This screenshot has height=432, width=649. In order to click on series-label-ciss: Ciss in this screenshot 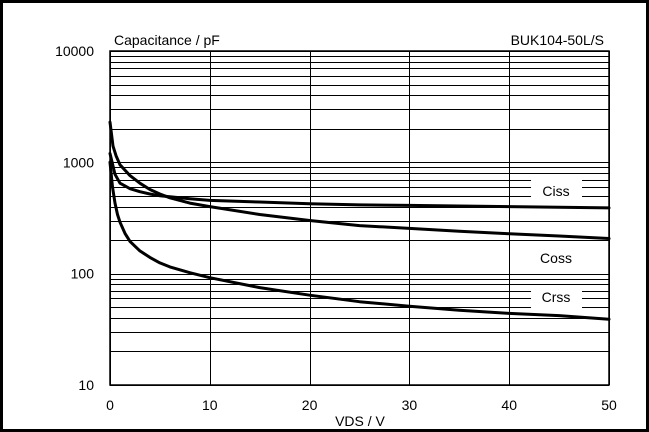, I will do `click(555, 191)`.